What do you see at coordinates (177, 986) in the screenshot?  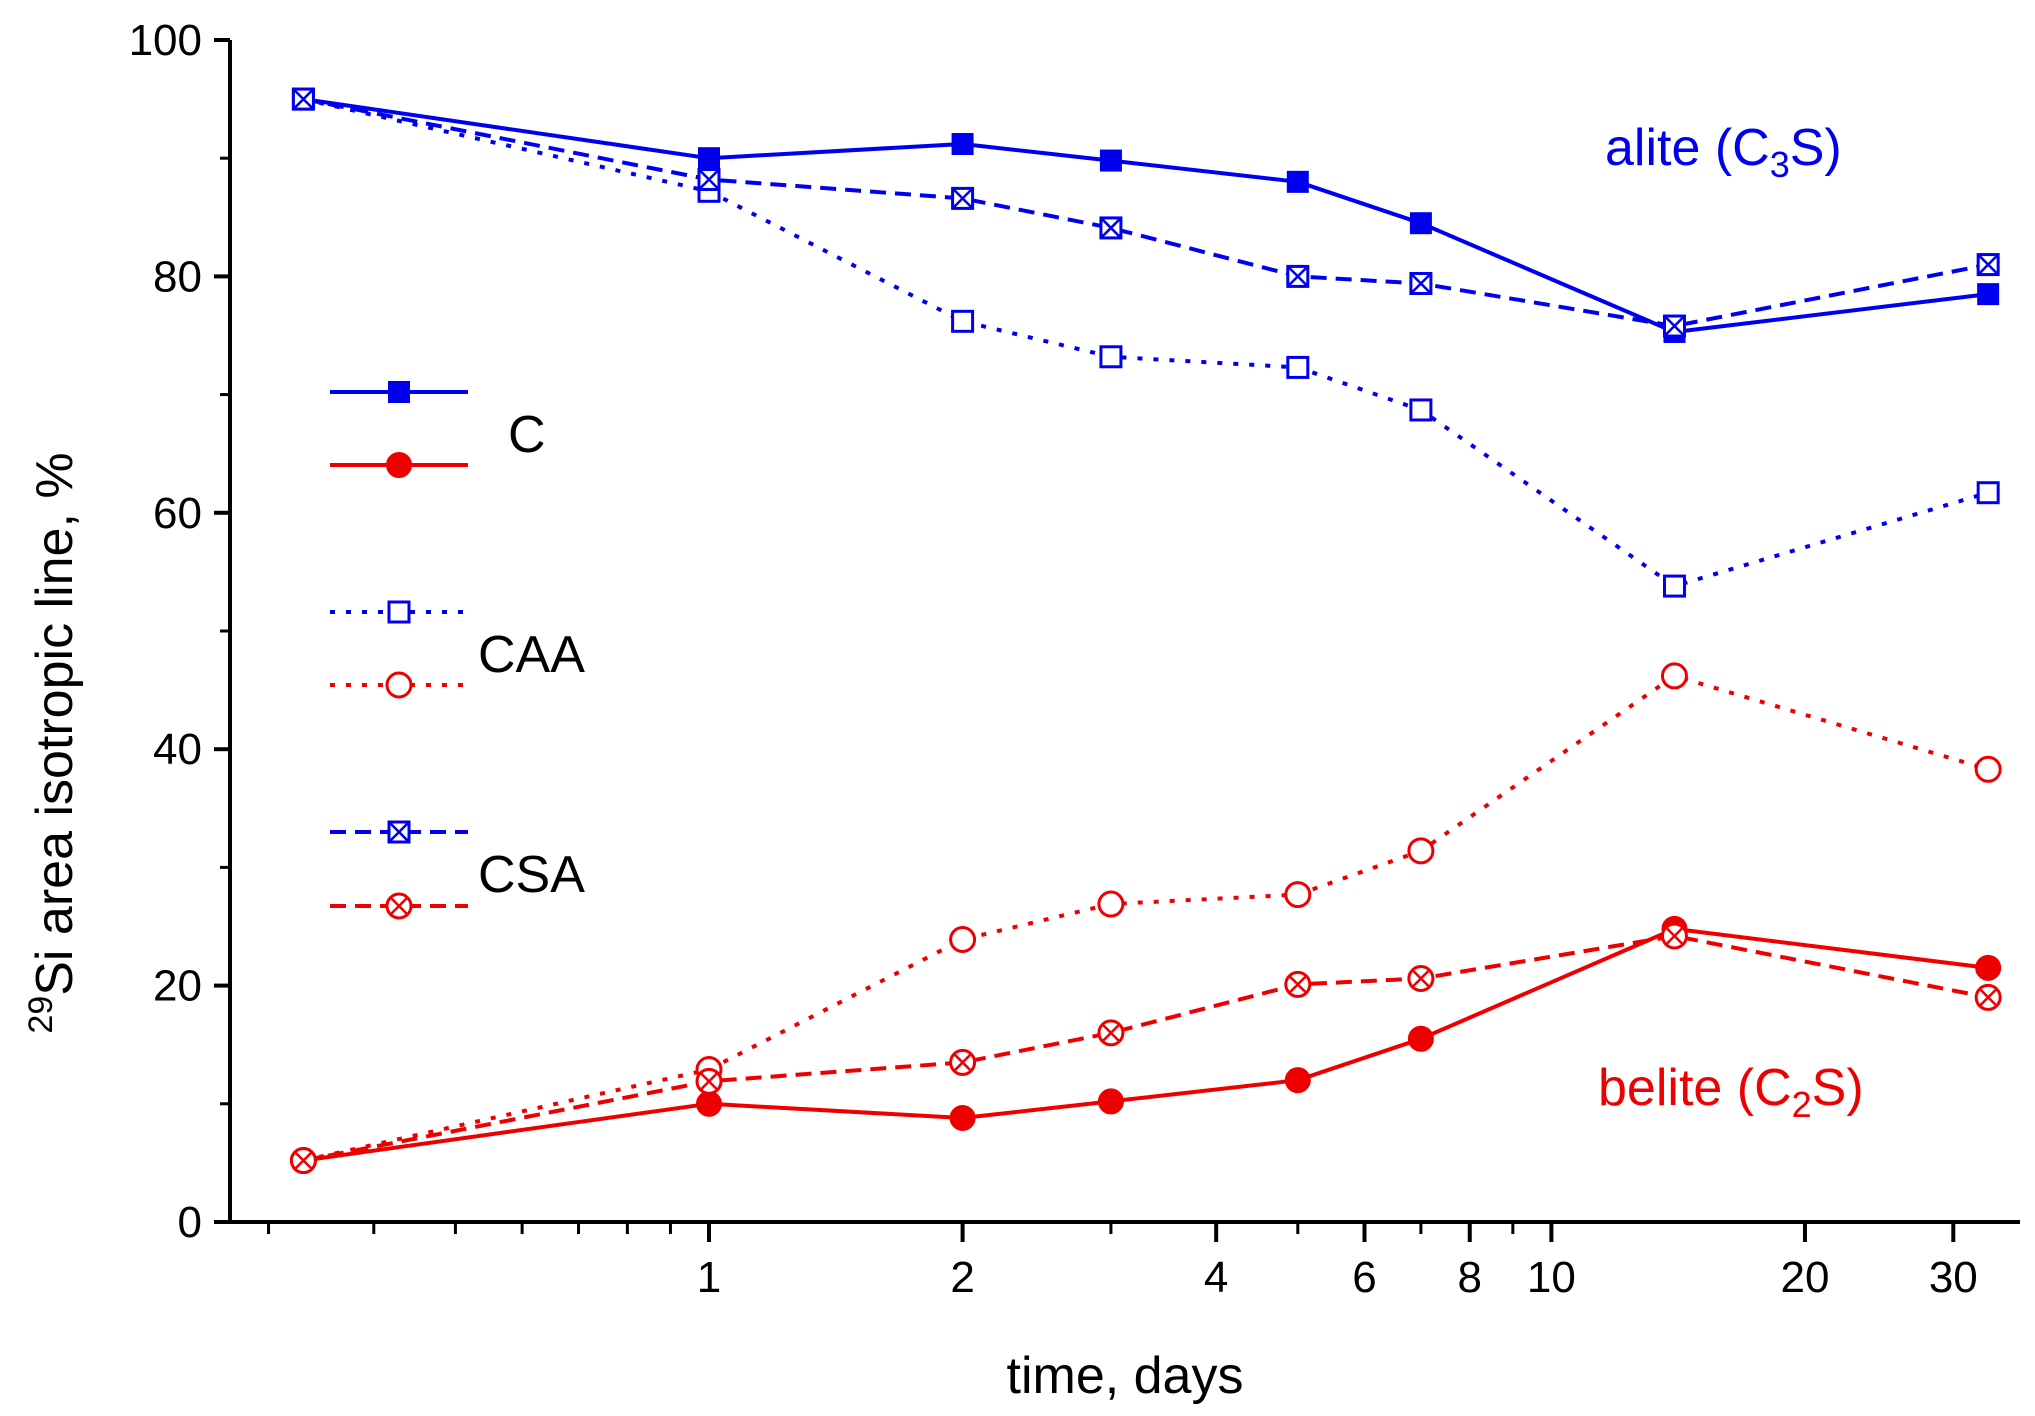 I see `y-tick-label: 20` at bounding box center [177, 986].